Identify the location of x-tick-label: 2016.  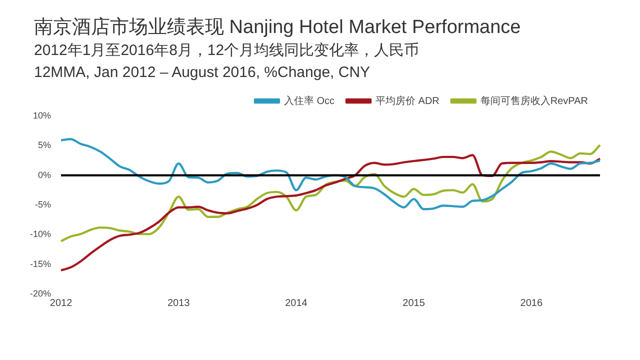
(531, 303).